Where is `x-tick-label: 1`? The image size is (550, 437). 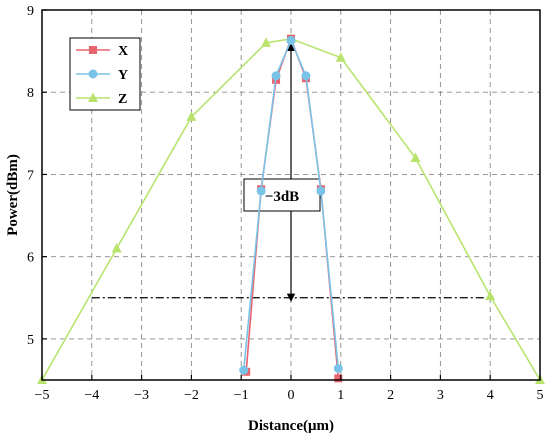
x-tick-label: 1 is located at coordinates (340, 395).